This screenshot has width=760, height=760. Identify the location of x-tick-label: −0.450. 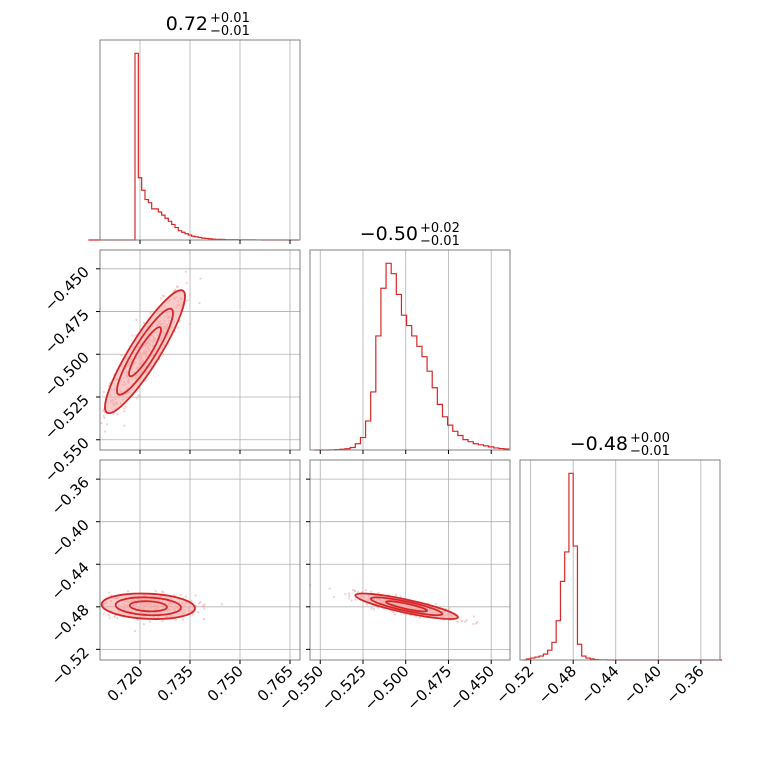
(472, 688).